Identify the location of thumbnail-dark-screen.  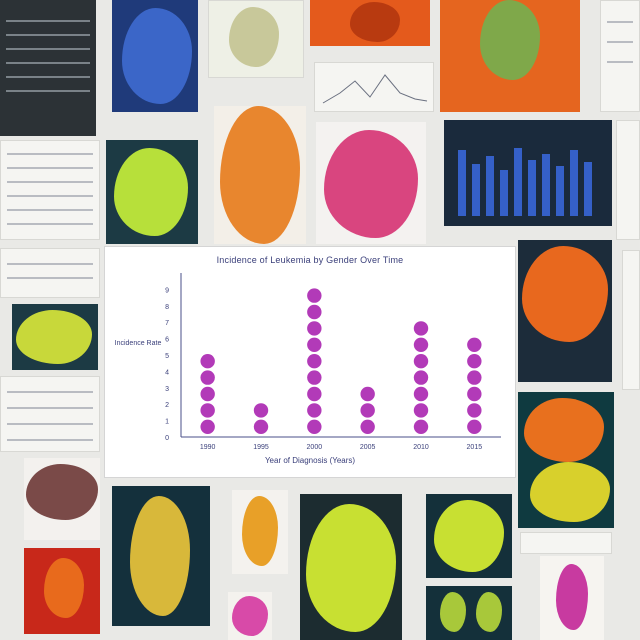
(48, 68).